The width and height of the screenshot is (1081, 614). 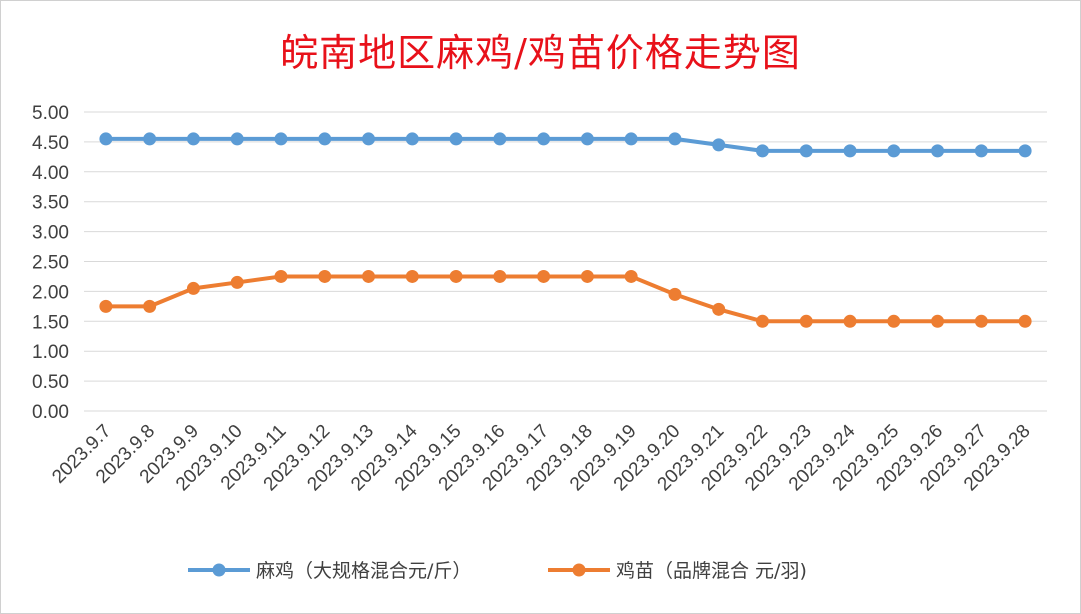 What do you see at coordinates (50, 233) in the screenshot?
I see `y-tick-label: 3.00` at bounding box center [50, 233].